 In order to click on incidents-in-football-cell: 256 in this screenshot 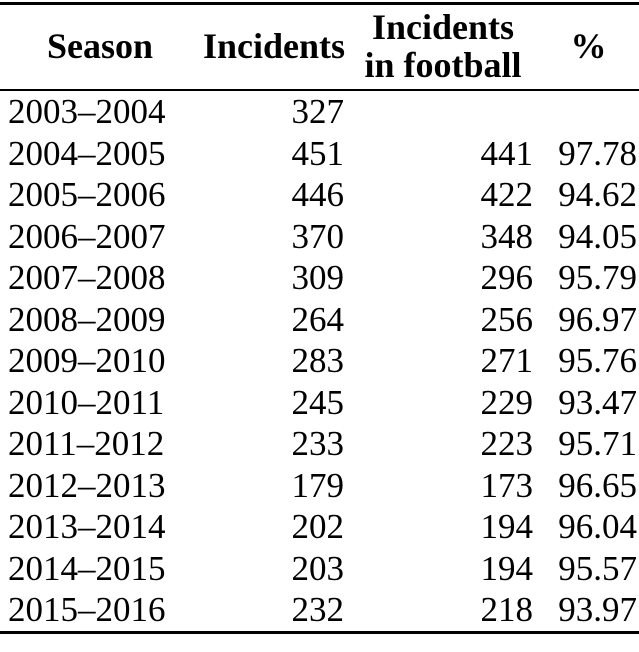, I will do `click(507, 319)`.